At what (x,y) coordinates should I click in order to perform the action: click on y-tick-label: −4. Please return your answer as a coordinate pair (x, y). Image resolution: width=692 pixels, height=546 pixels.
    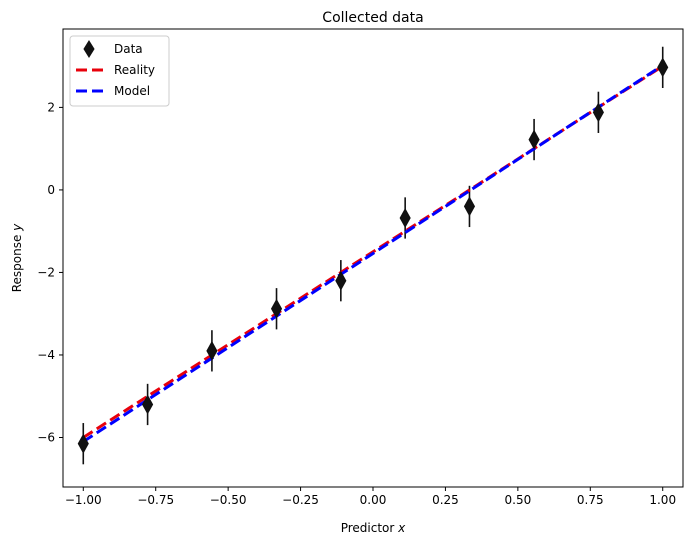
    Looking at the image, I should click on (46, 355).